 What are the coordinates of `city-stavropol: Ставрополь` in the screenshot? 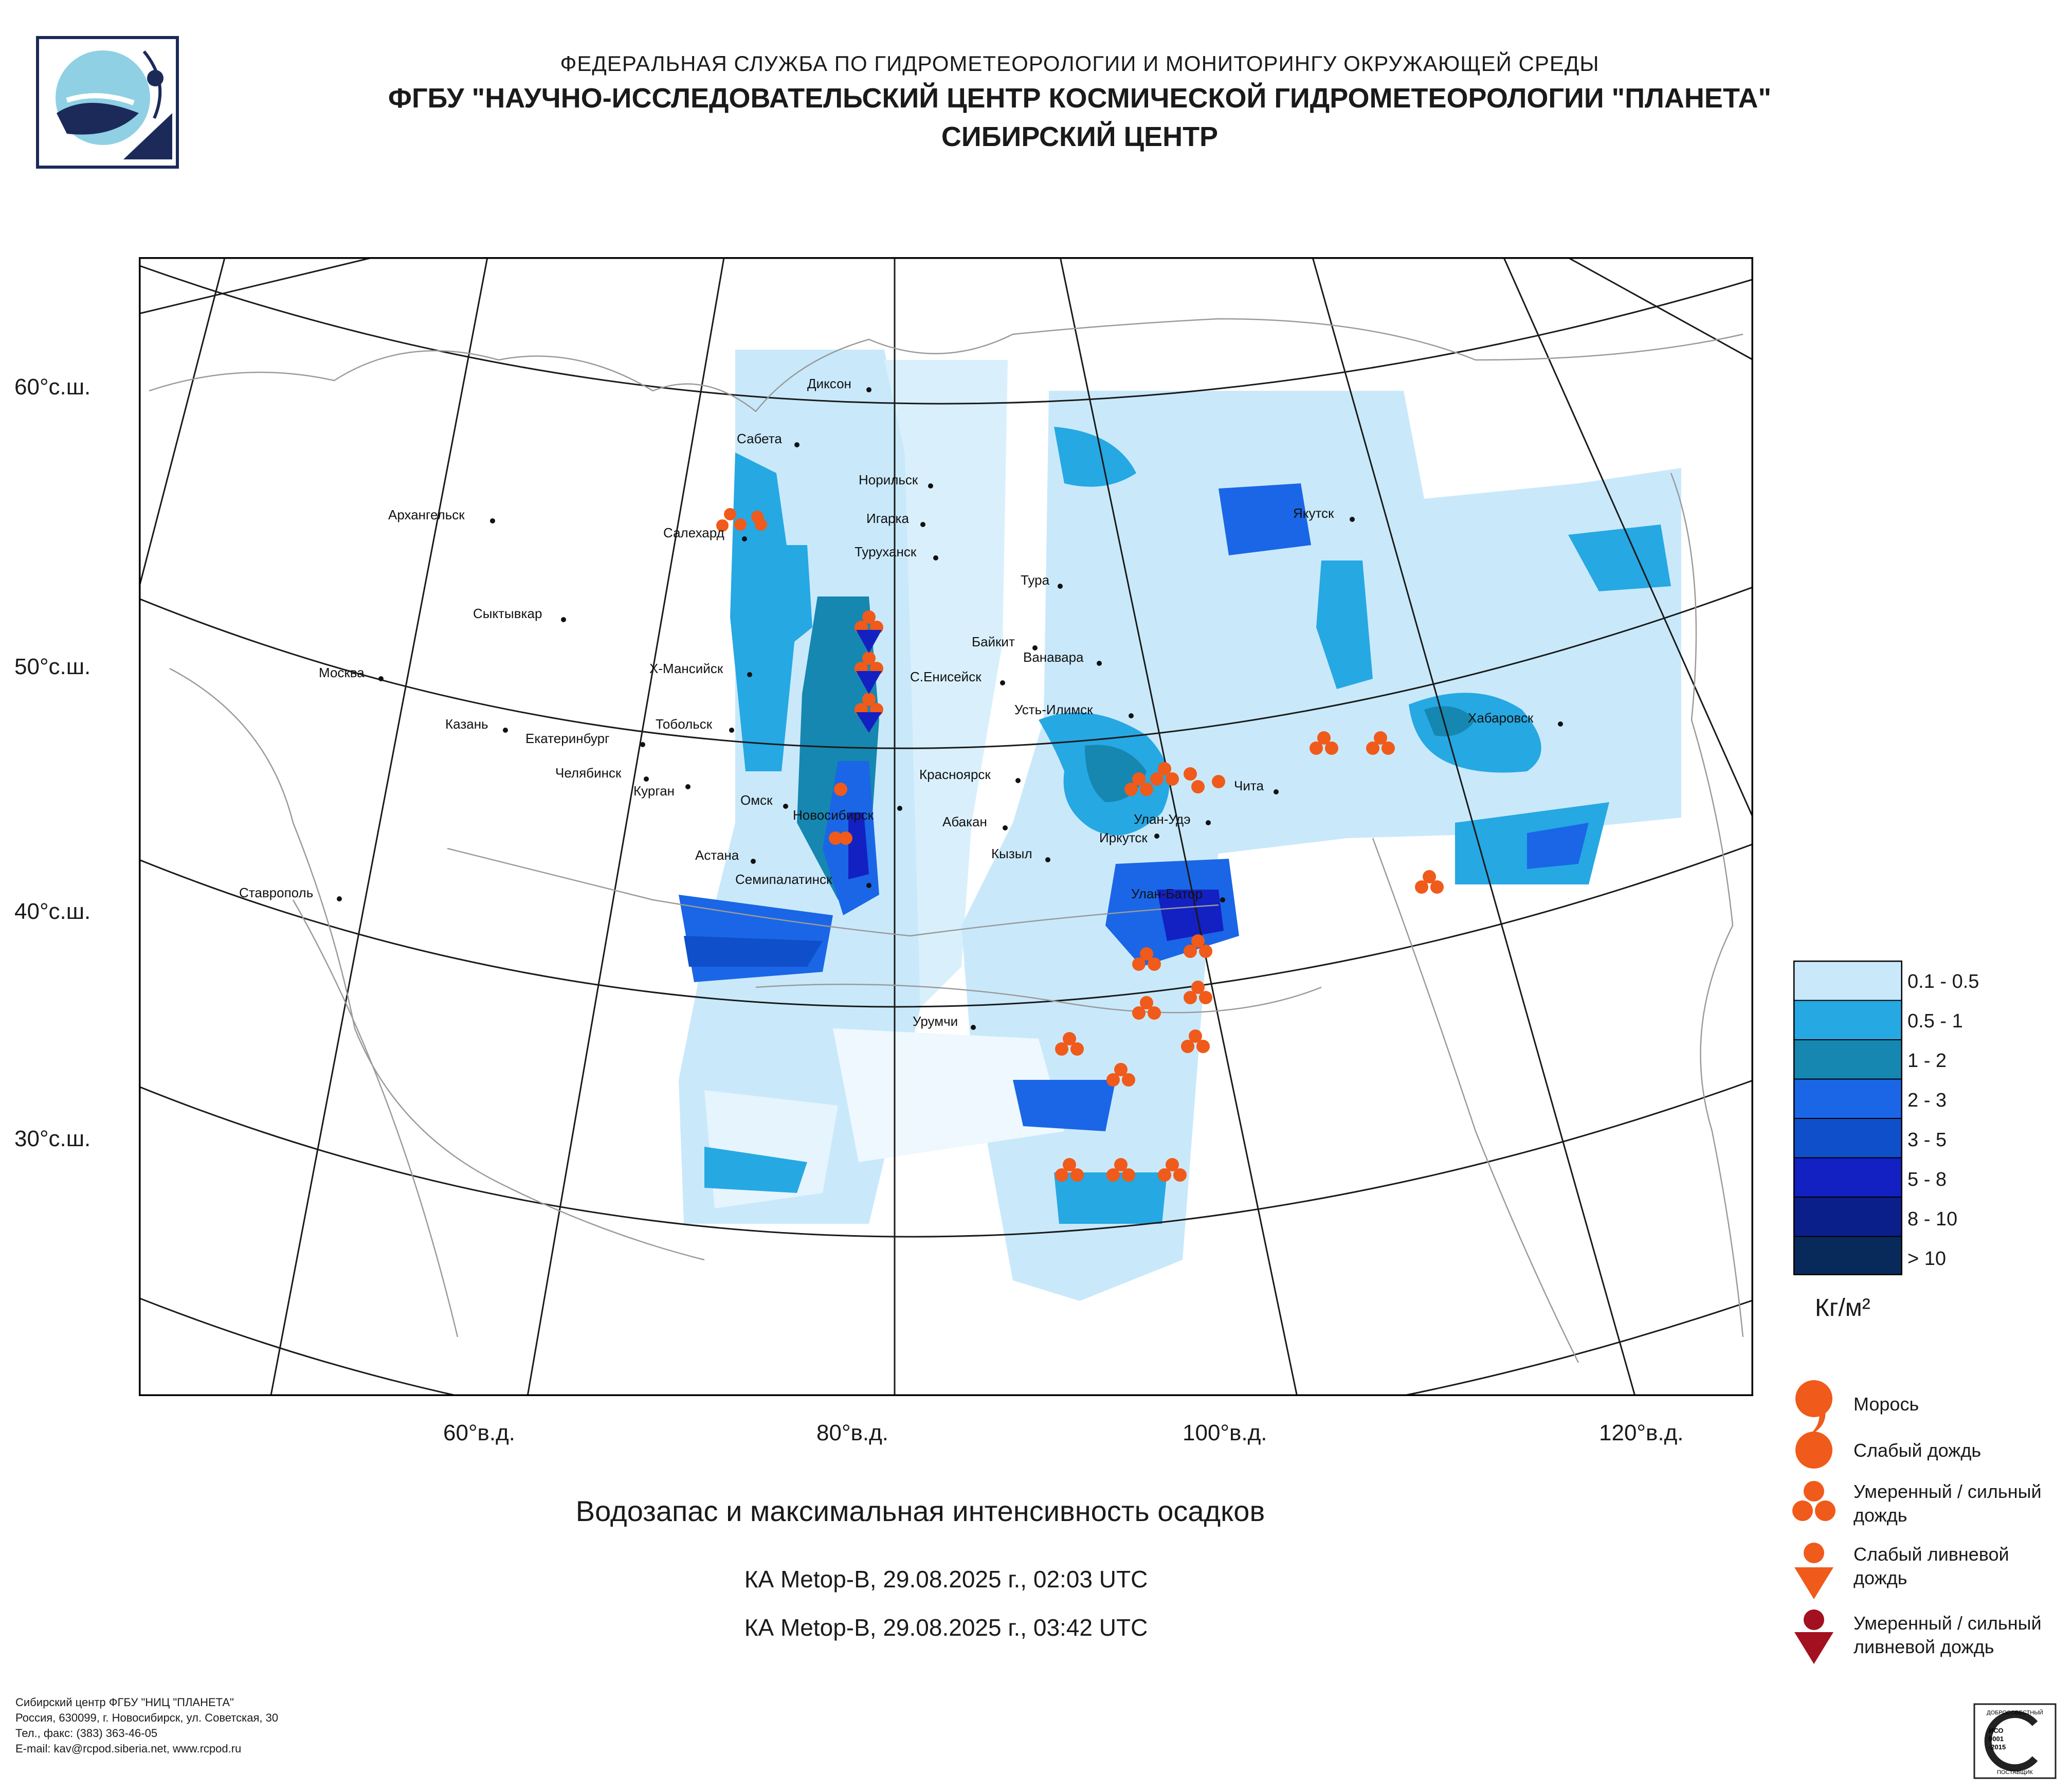 It's located at (276, 893).